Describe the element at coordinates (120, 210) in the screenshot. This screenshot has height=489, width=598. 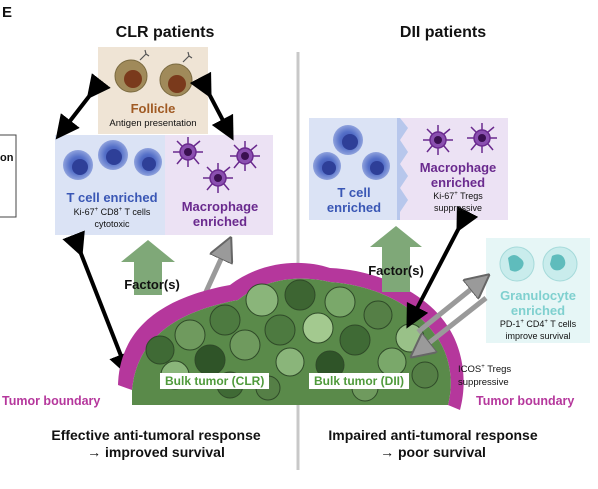
I see `left-tcell-sup-2: +` at that location.